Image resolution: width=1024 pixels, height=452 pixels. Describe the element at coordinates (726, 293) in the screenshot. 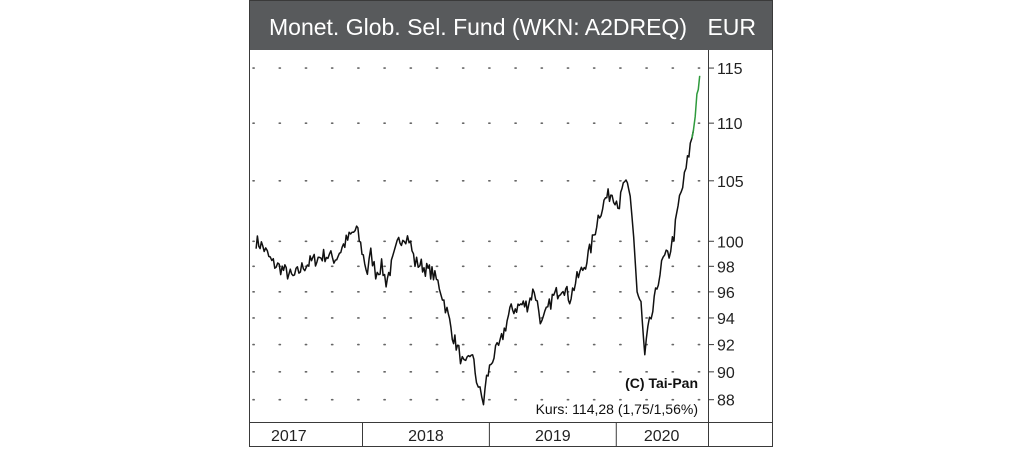

I see `y-tick-label: 96` at that location.